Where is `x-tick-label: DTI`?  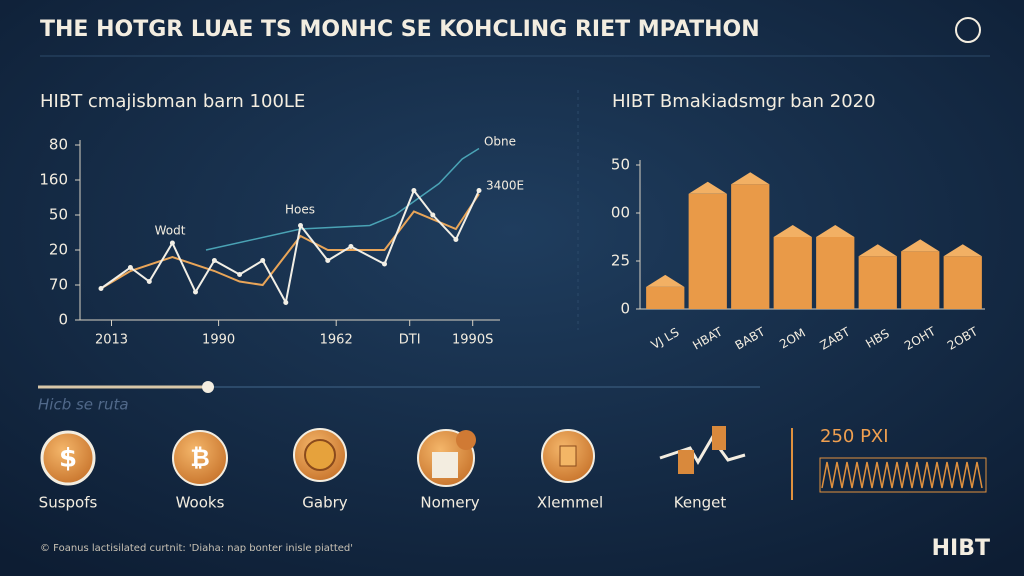
x-tick-label: DTI is located at coordinates (410, 340).